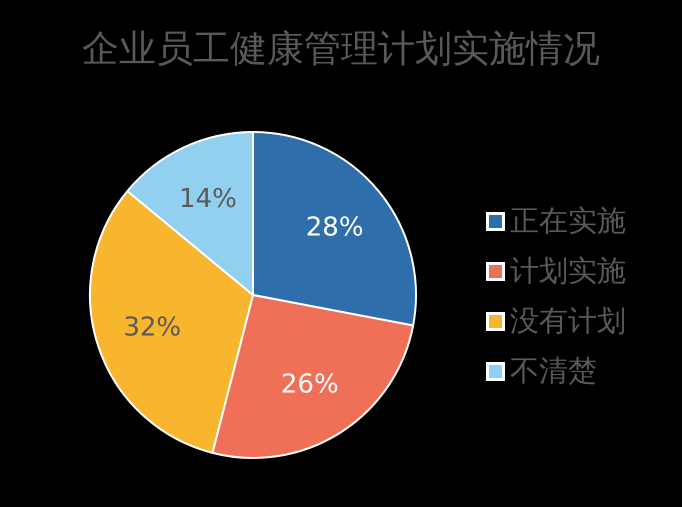  What do you see at coordinates (335, 227) in the screenshot?
I see `data-label: 28%` at bounding box center [335, 227].